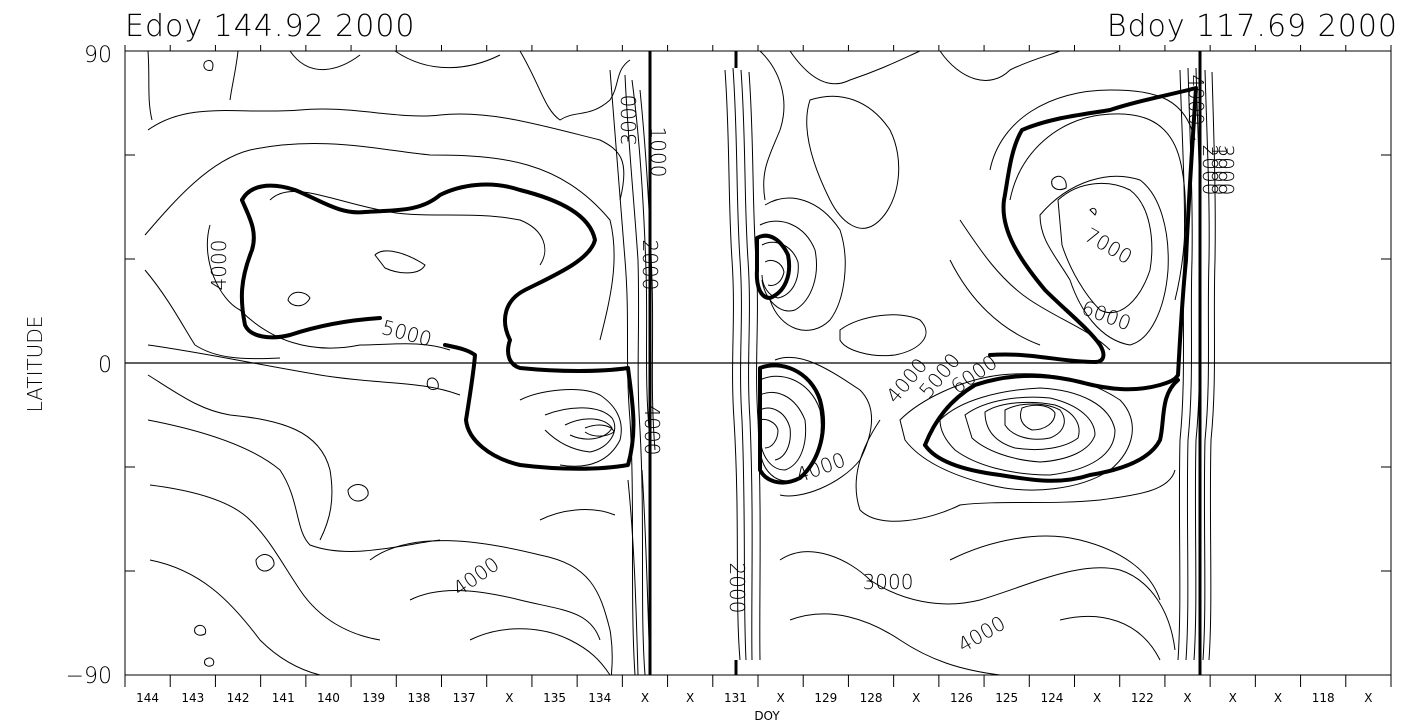 The width and height of the screenshot is (1403, 723). I want to click on contour-label: 5000, so click(406, 333).